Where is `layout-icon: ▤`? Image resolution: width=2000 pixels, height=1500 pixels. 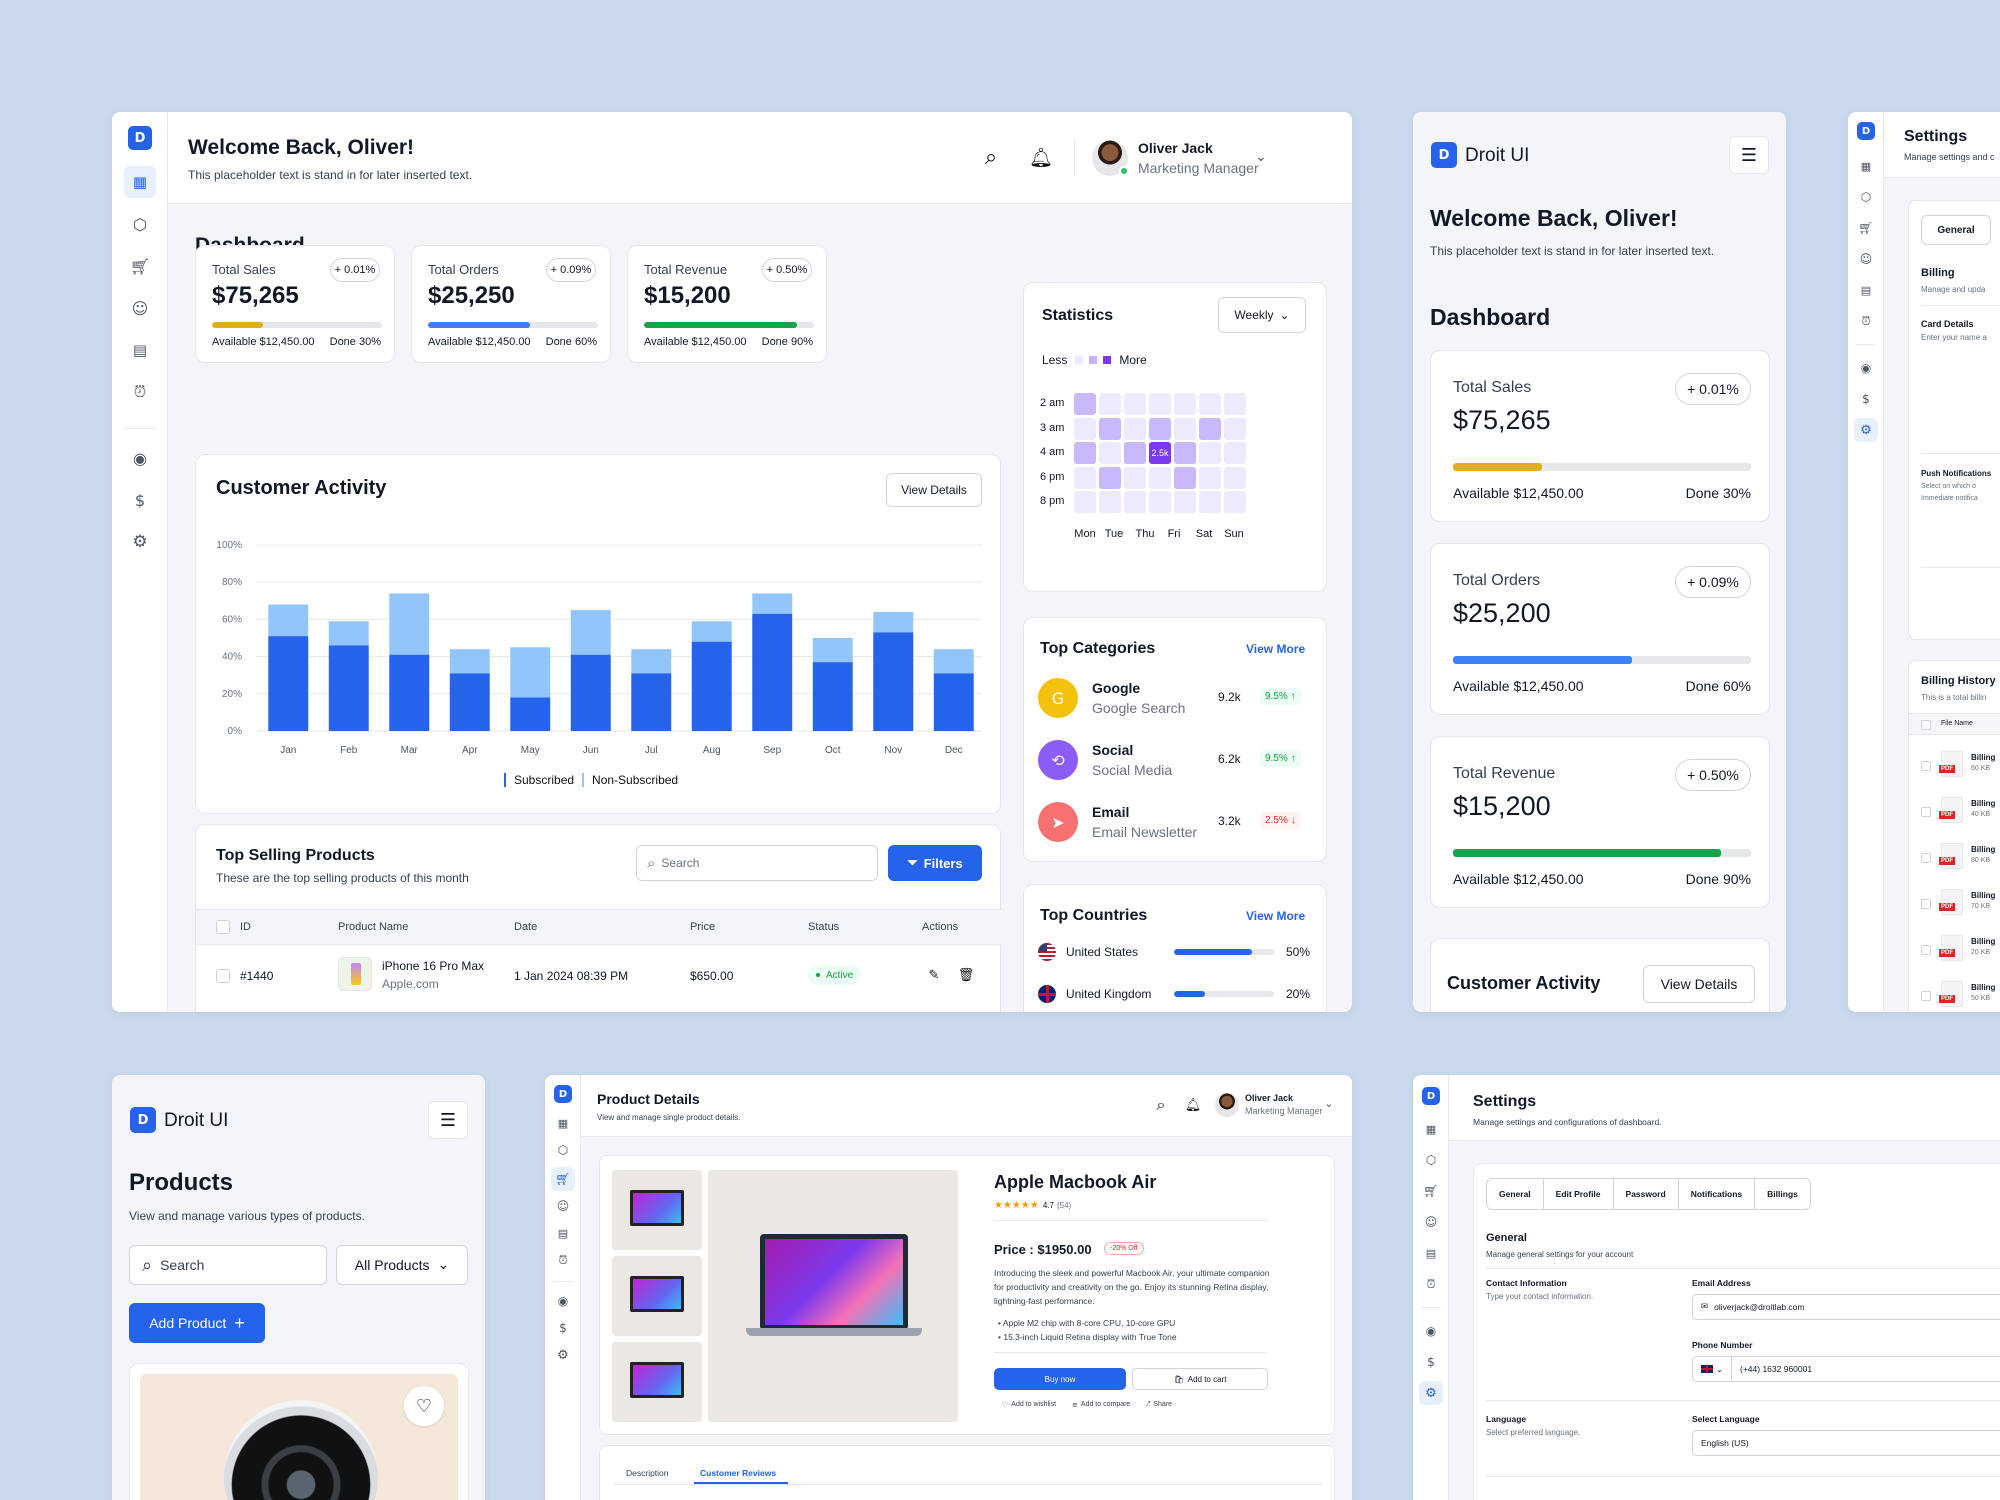 layout-icon: ▤ is located at coordinates (140, 350).